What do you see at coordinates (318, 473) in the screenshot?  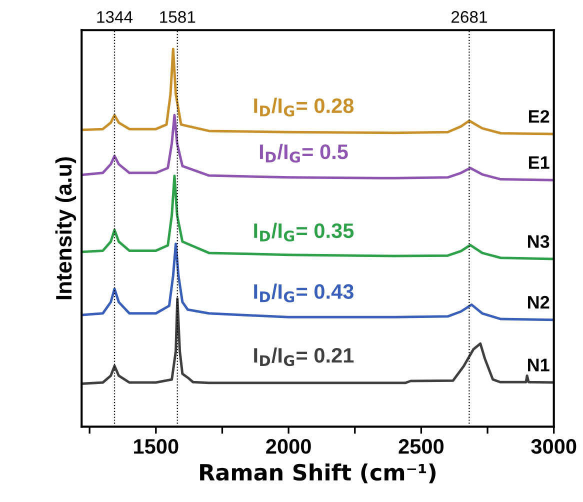 I see `x-axis-title: Raman Shift (cm⁻¹)` at bounding box center [318, 473].